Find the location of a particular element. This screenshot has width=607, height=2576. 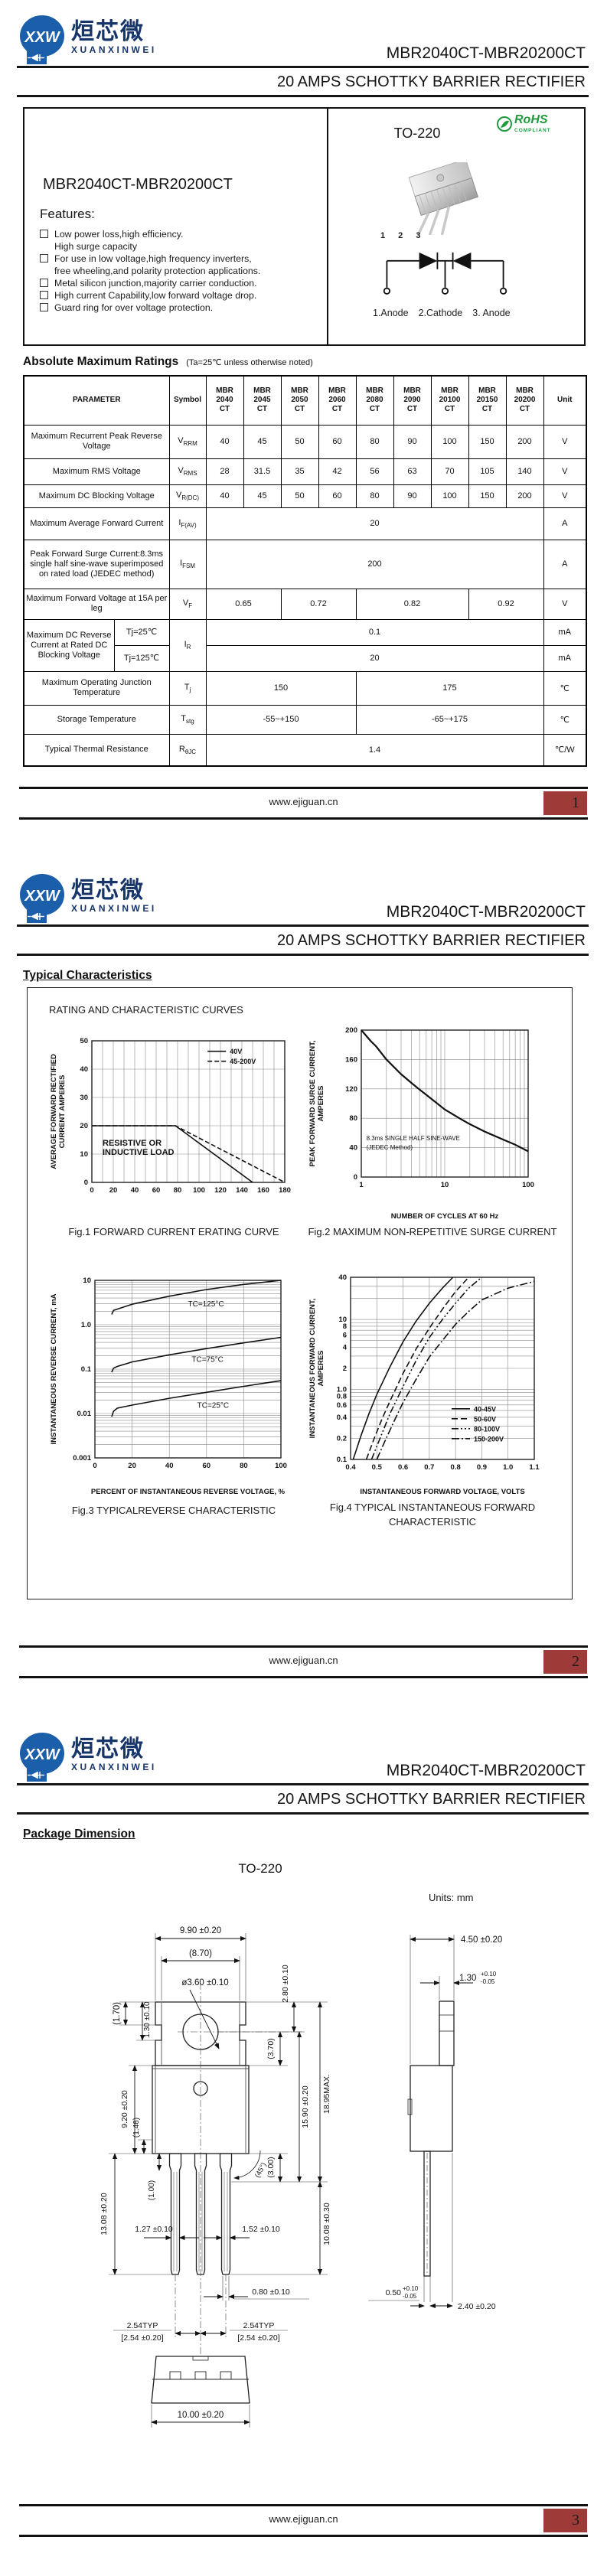

svg-text: 4 is located at coordinates (346, 1348).